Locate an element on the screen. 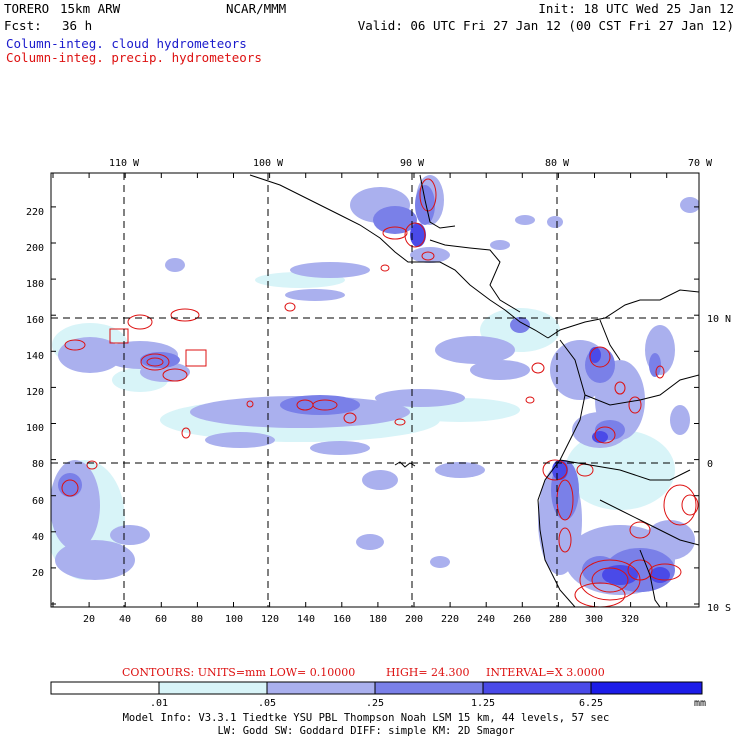 This screenshot has height=740, width=740. y-tick-label: 40 is located at coordinates (38, 537).